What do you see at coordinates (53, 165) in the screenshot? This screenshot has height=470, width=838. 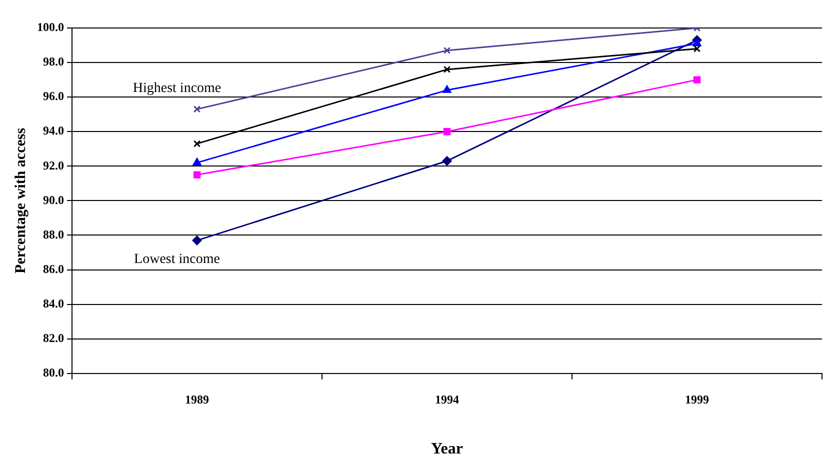 I see `y-tick-label: 92.0` at bounding box center [53, 165].